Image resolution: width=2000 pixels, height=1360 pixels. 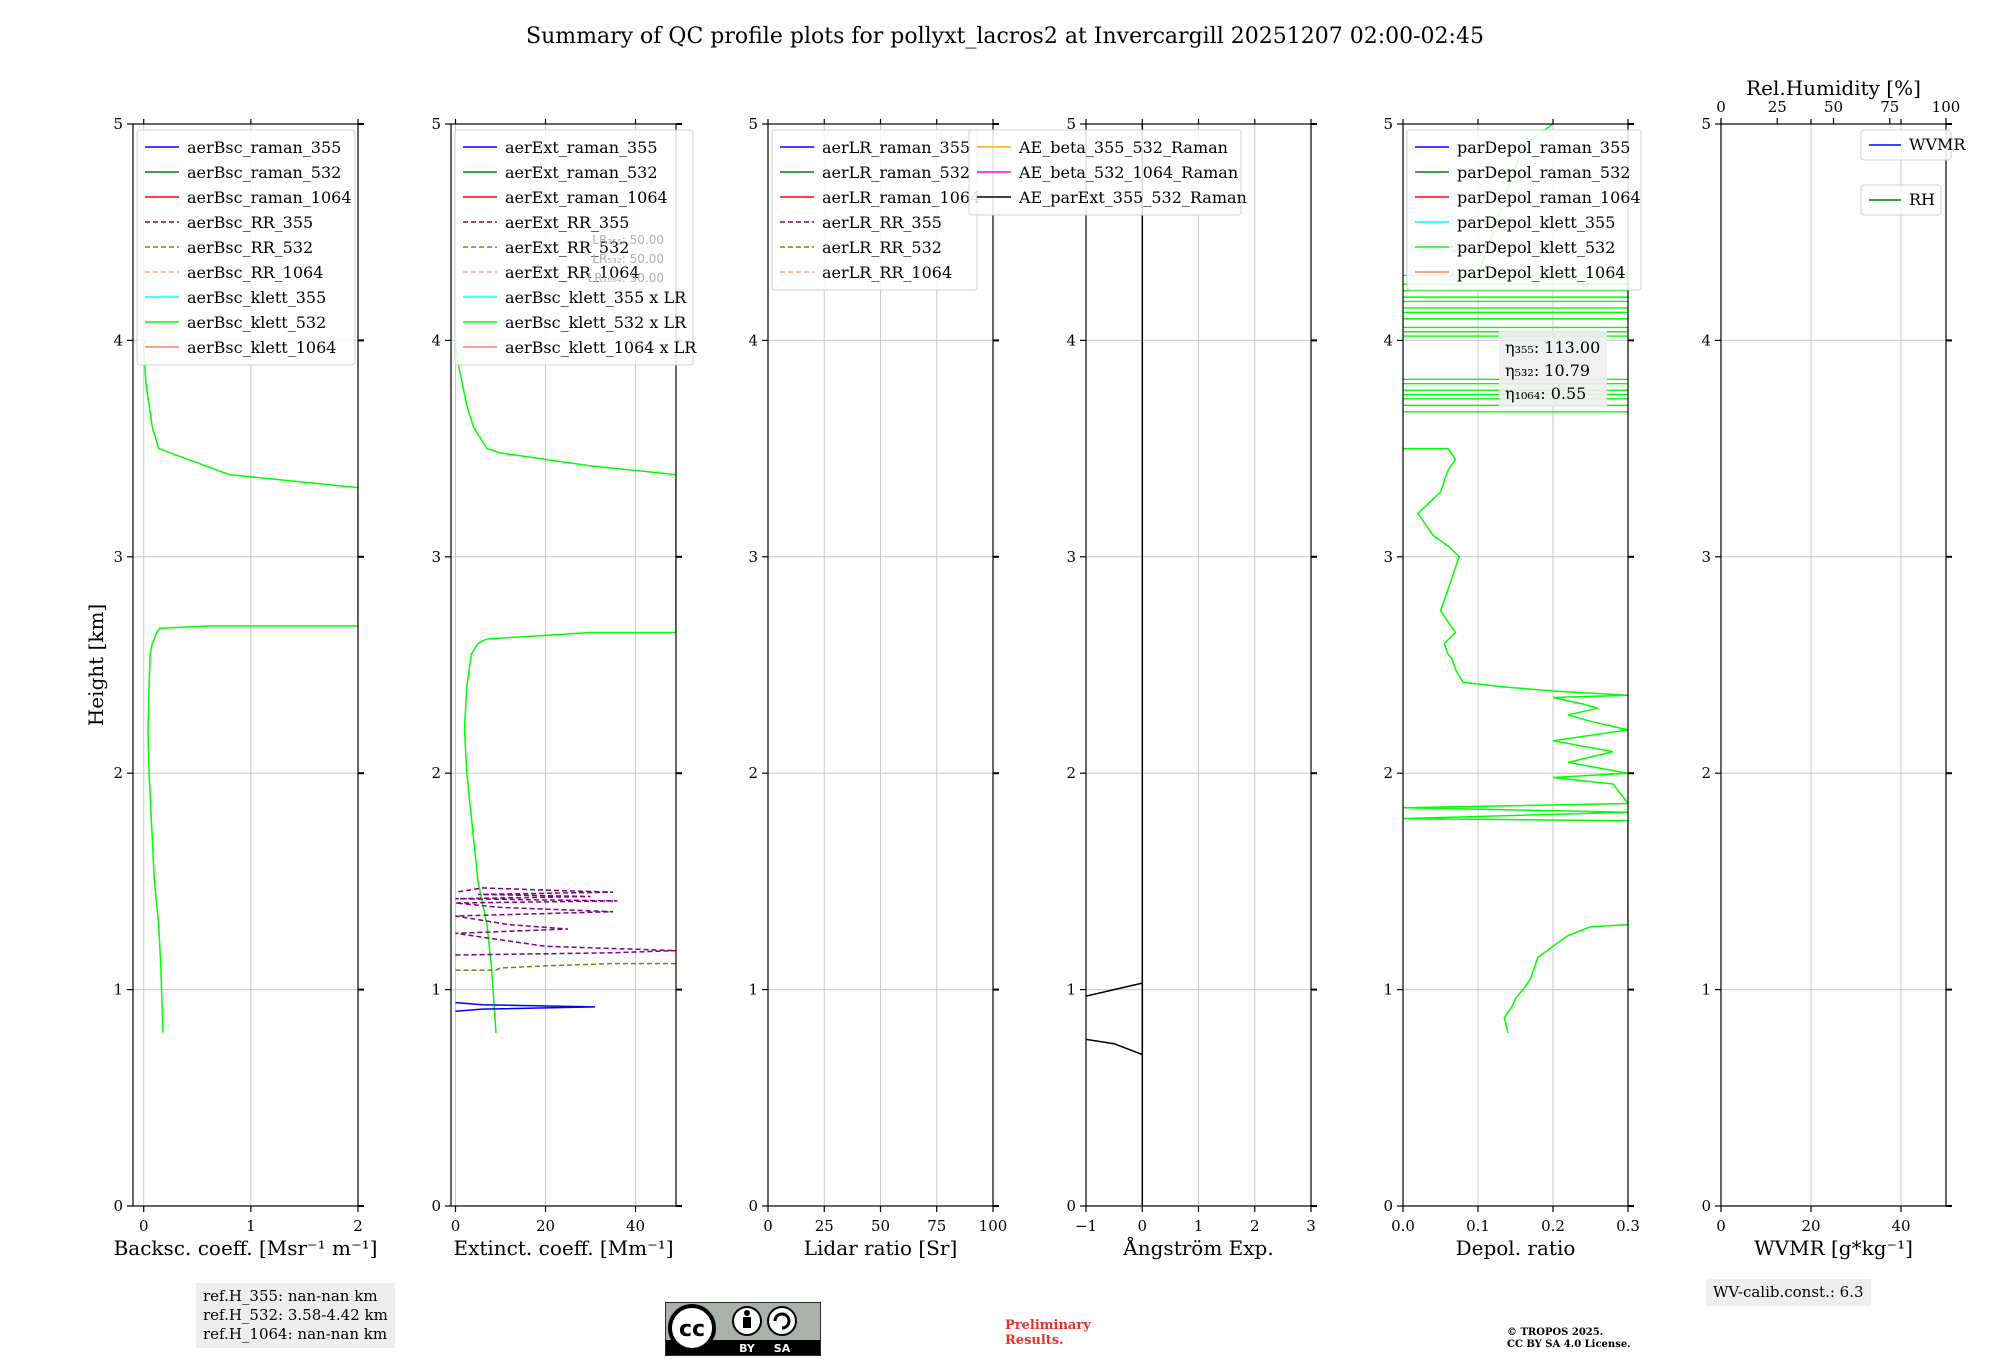 What do you see at coordinates (1721, 107) in the screenshot?
I see `top-x-tick-label: 0` at bounding box center [1721, 107].